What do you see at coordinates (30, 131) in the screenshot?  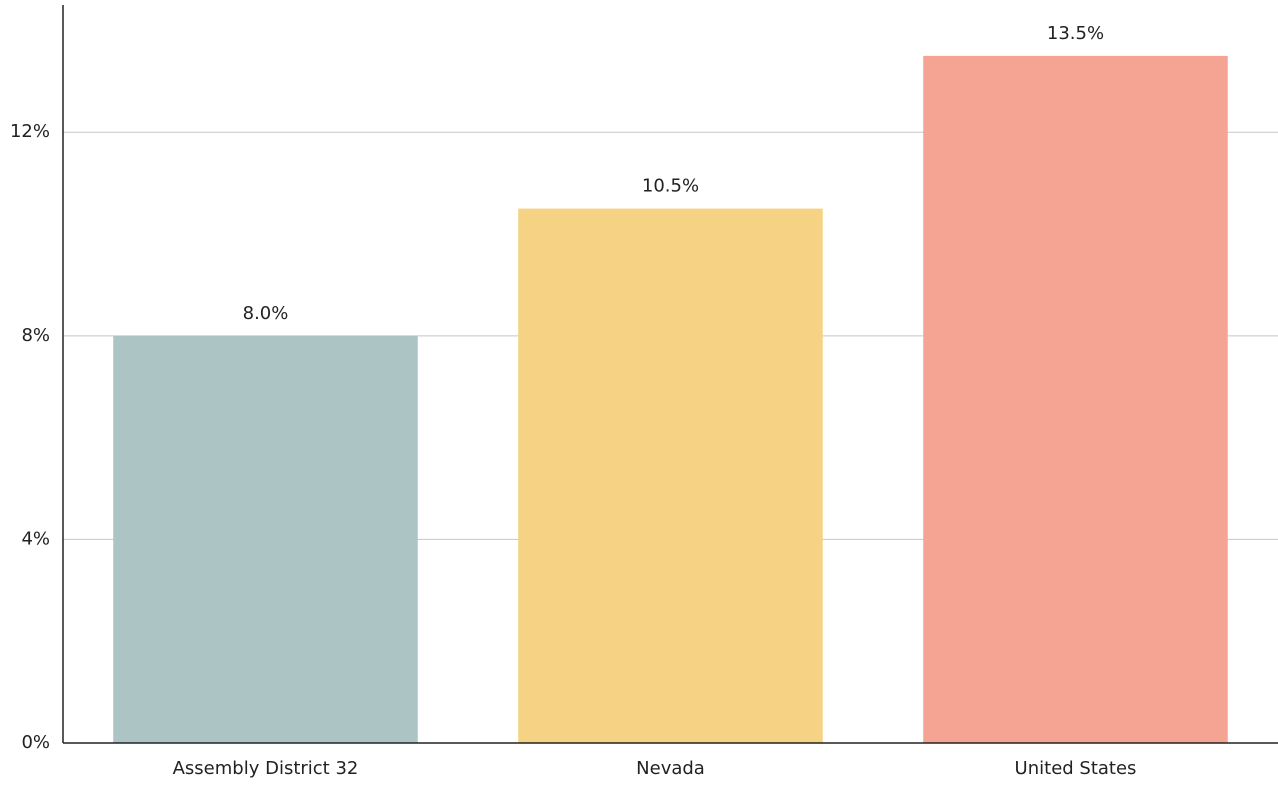 I see `y-tick-label: 12%` at bounding box center [30, 131].